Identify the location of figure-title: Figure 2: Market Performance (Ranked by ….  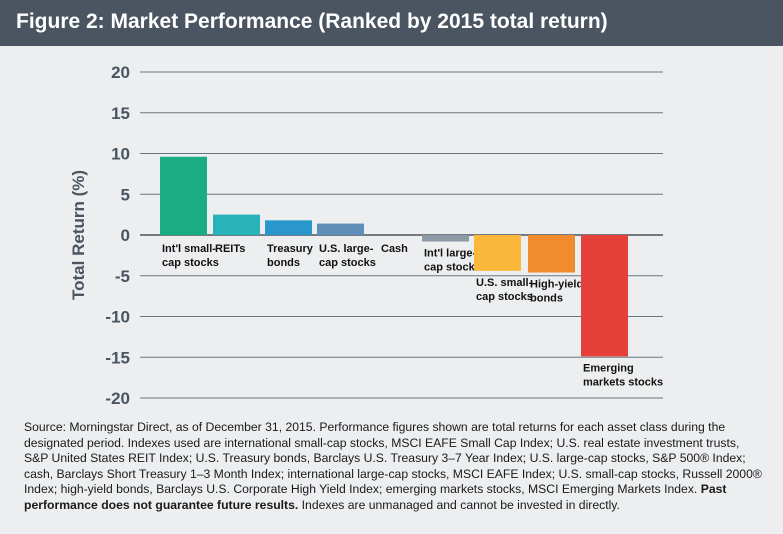
(312, 21).